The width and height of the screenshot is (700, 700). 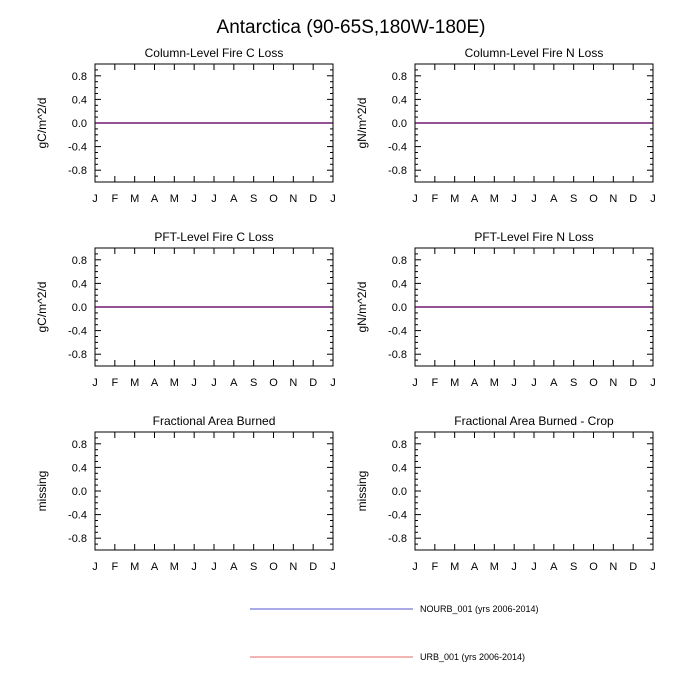 What do you see at coordinates (214, 421) in the screenshot?
I see `panel-title: Fractional Area Burned` at bounding box center [214, 421].